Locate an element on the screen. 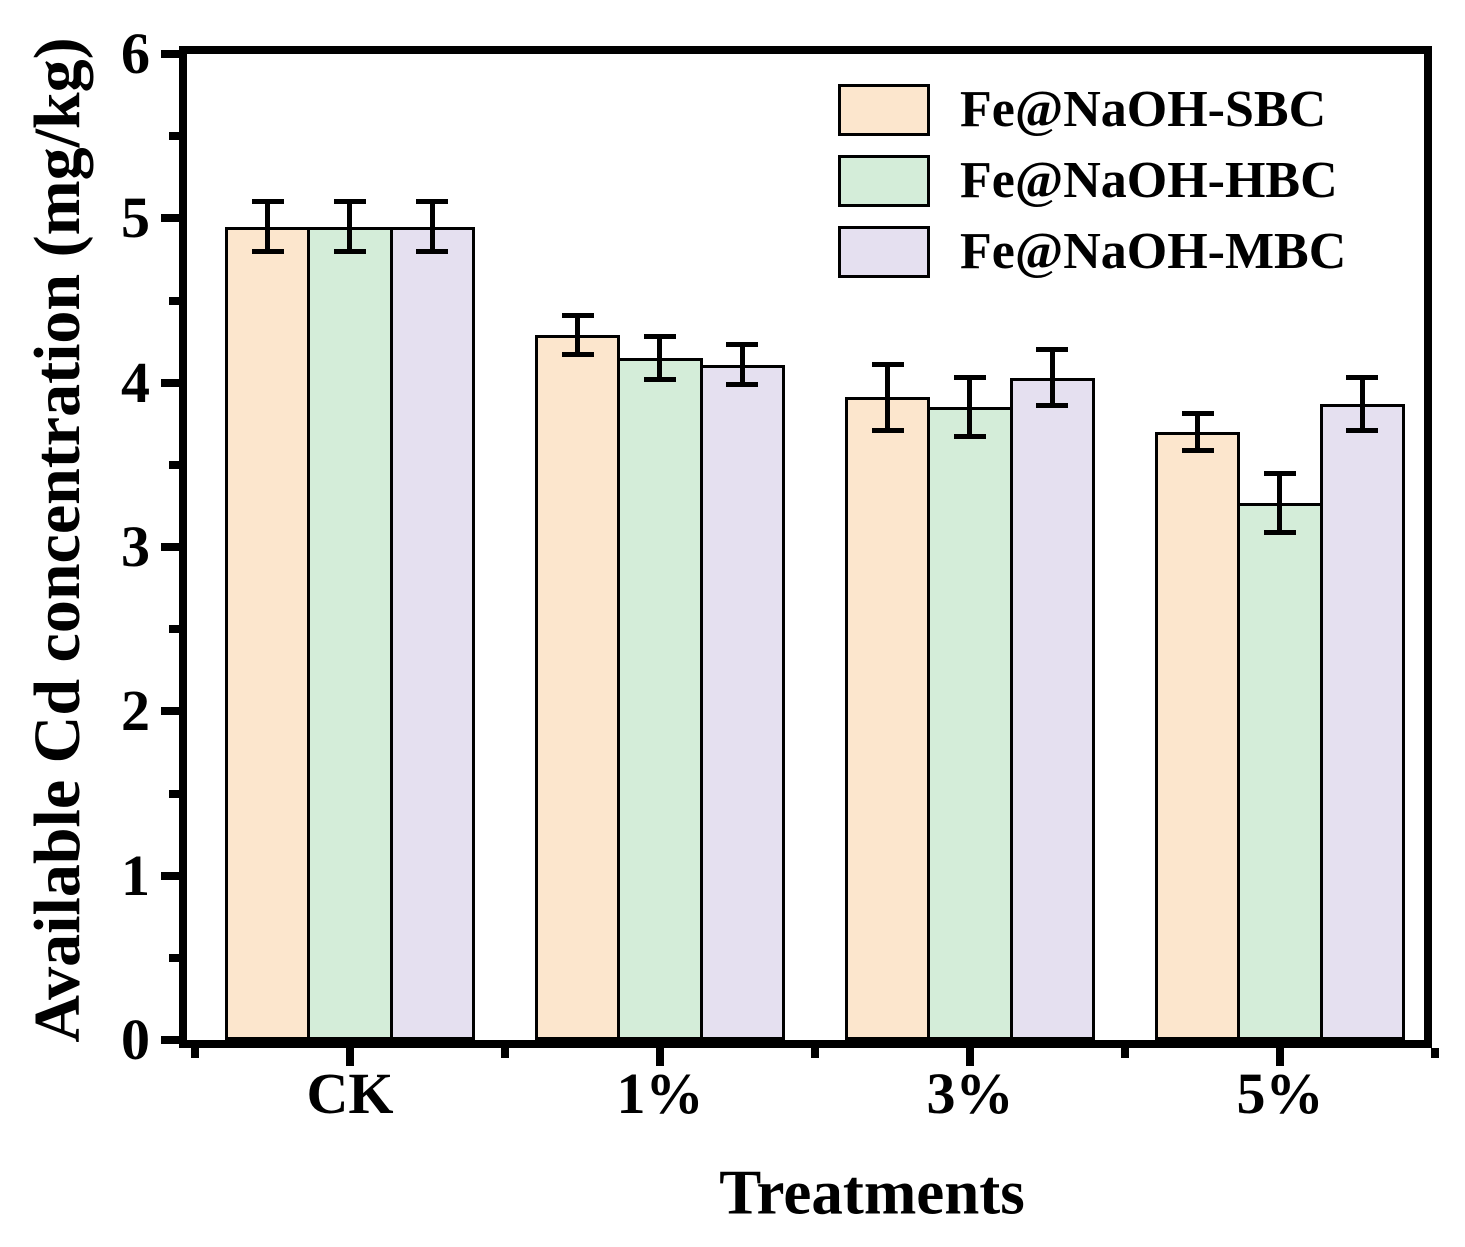 The image size is (1465, 1247). bar-Fe@NaOH-MBC-CK is located at coordinates (432, 633).